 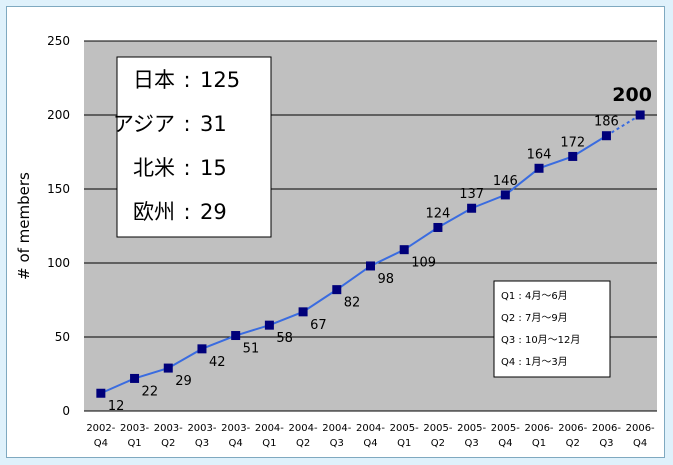 What do you see at coordinates (386, 279) in the screenshot?
I see `data-label-8: 98` at bounding box center [386, 279].